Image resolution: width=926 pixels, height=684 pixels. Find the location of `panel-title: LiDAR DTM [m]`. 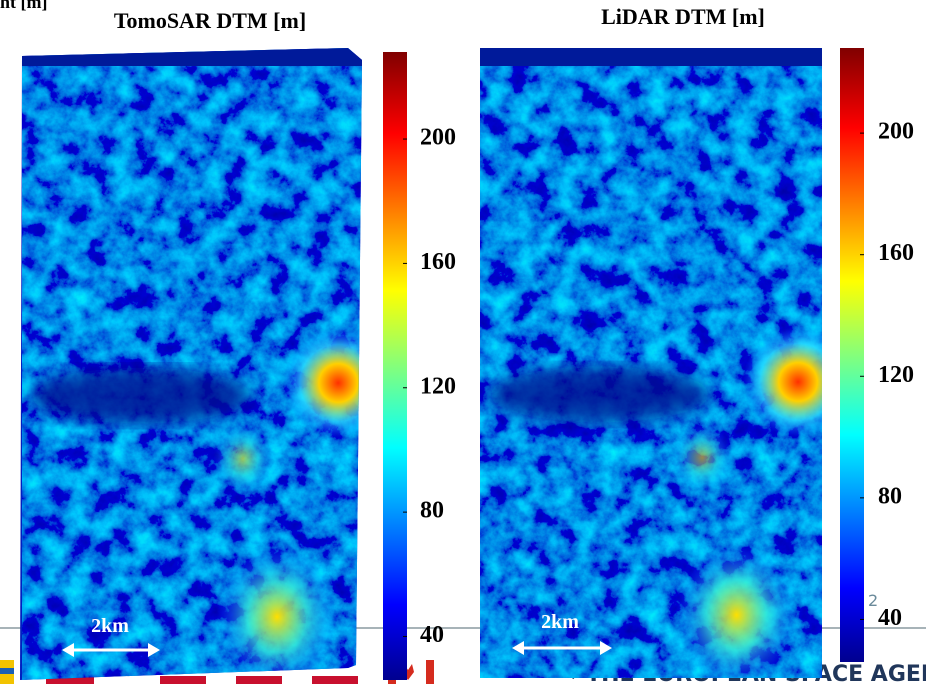

panel-title: LiDAR DTM [m] is located at coordinates (683, 16).